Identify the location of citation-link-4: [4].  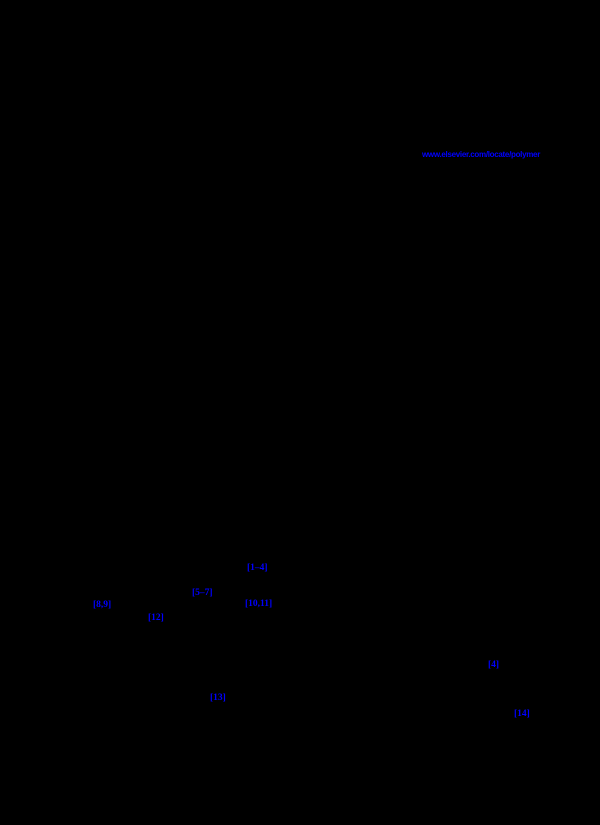
(494, 665).